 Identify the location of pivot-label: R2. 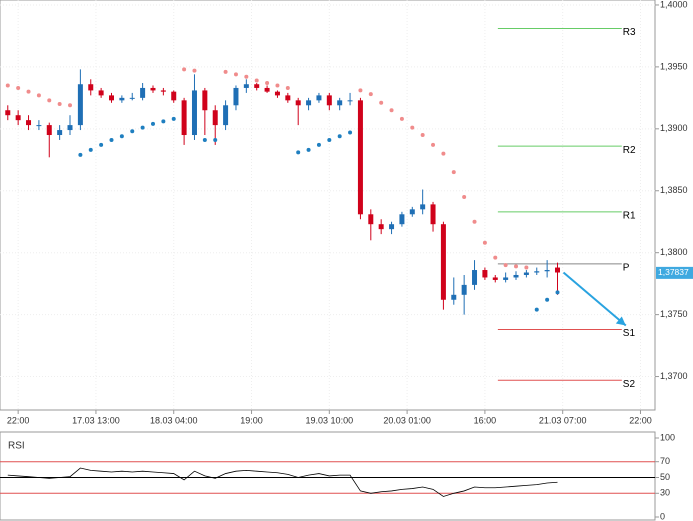
(629, 150).